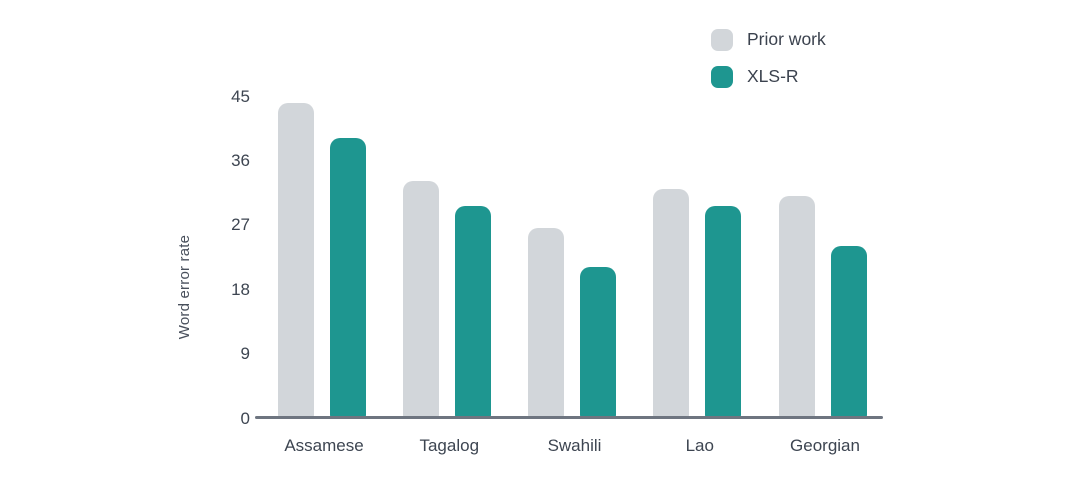 The width and height of the screenshot is (1080, 489). What do you see at coordinates (796, 306) in the screenshot?
I see `bar-georgian-prior-work` at bounding box center [796, 306].